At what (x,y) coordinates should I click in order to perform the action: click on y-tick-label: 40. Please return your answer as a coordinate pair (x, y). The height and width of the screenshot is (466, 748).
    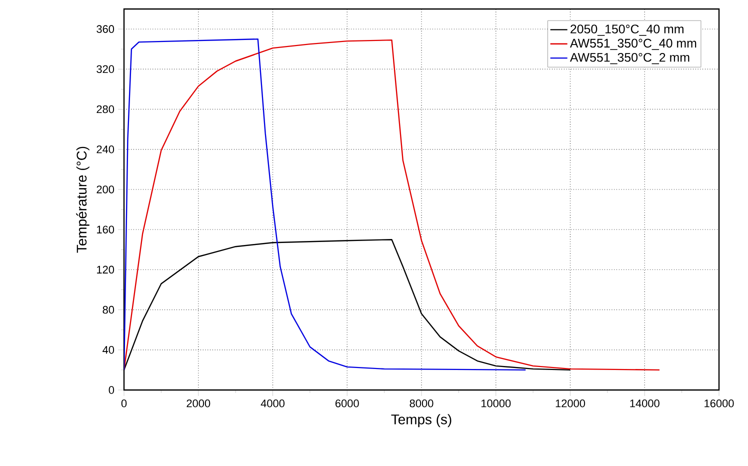
    Looking at the image, I should click on (108, 350).